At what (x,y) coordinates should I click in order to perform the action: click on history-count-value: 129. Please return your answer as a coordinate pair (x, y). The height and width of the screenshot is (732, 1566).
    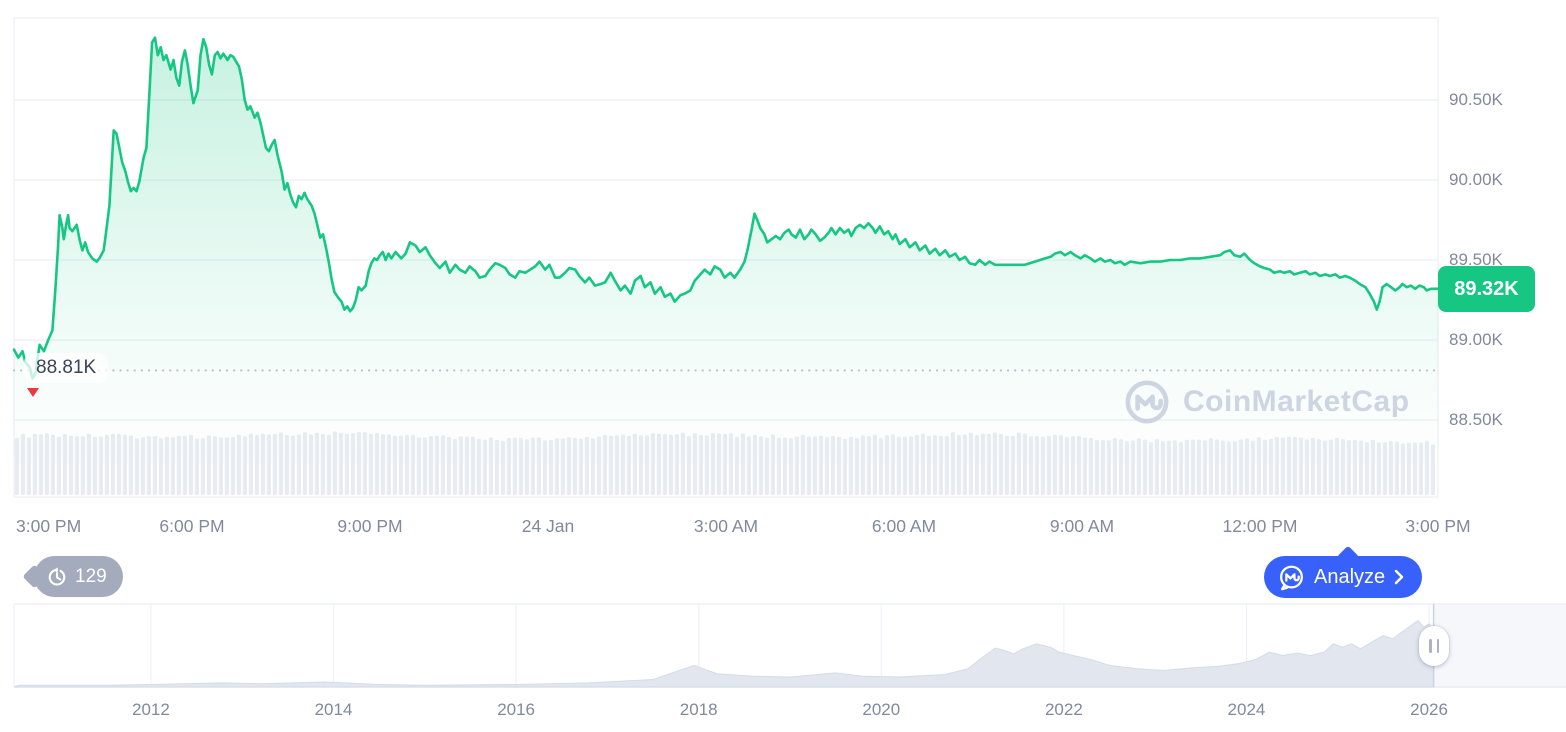
    Looking at the image, I should click on (91, 576).